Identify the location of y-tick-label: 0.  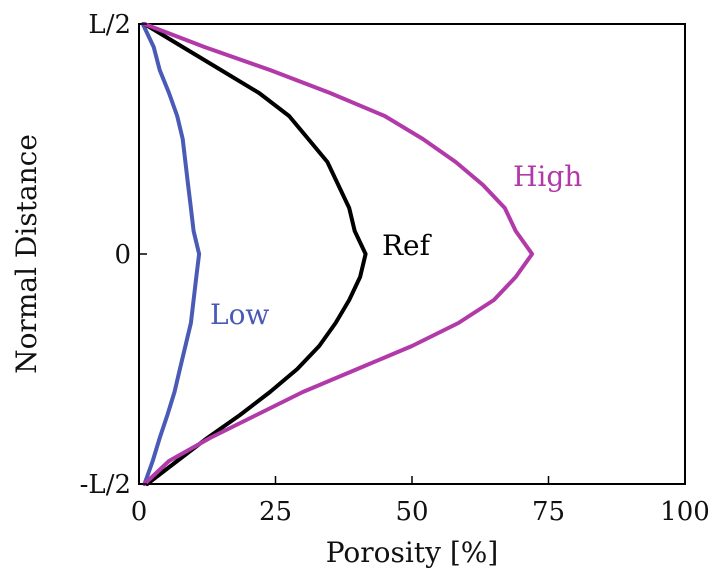
(122, 255).